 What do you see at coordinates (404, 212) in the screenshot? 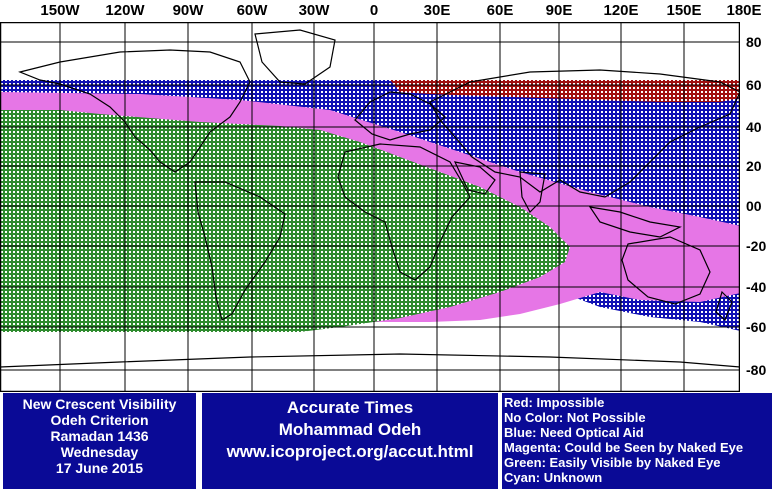
I see `africa-outline` at bounding box center [404, 212].